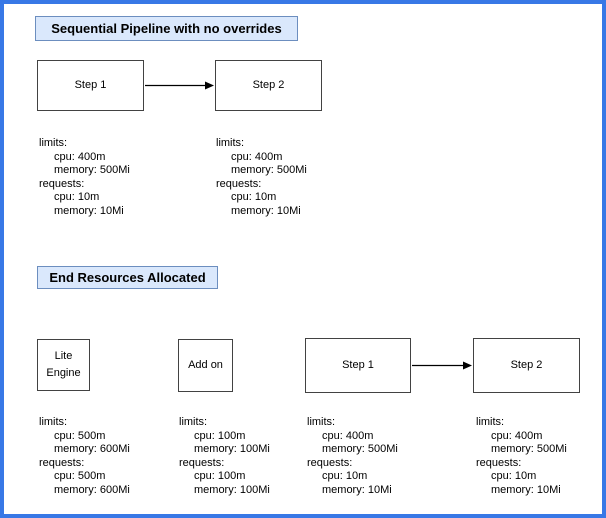 The height and width of the screenshot is (518, 606). Describe the element at coordinates (358, 365) in the screenshot. I see `node-step1-bottom: Step 1` at that location.